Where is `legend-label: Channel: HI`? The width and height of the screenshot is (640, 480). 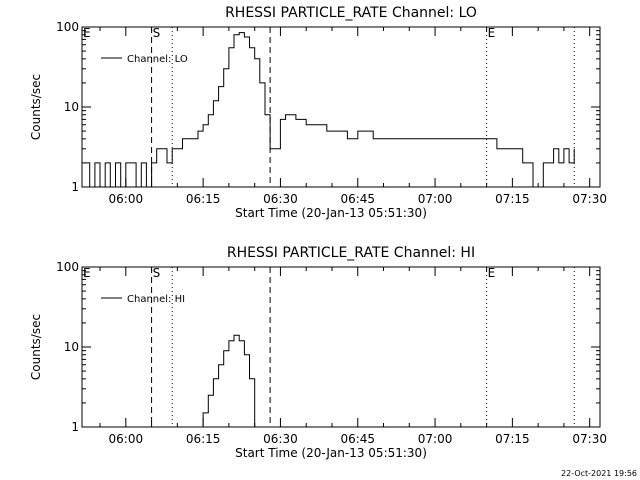
legend-label: Channel: HI is located at coordinates (156, 299).